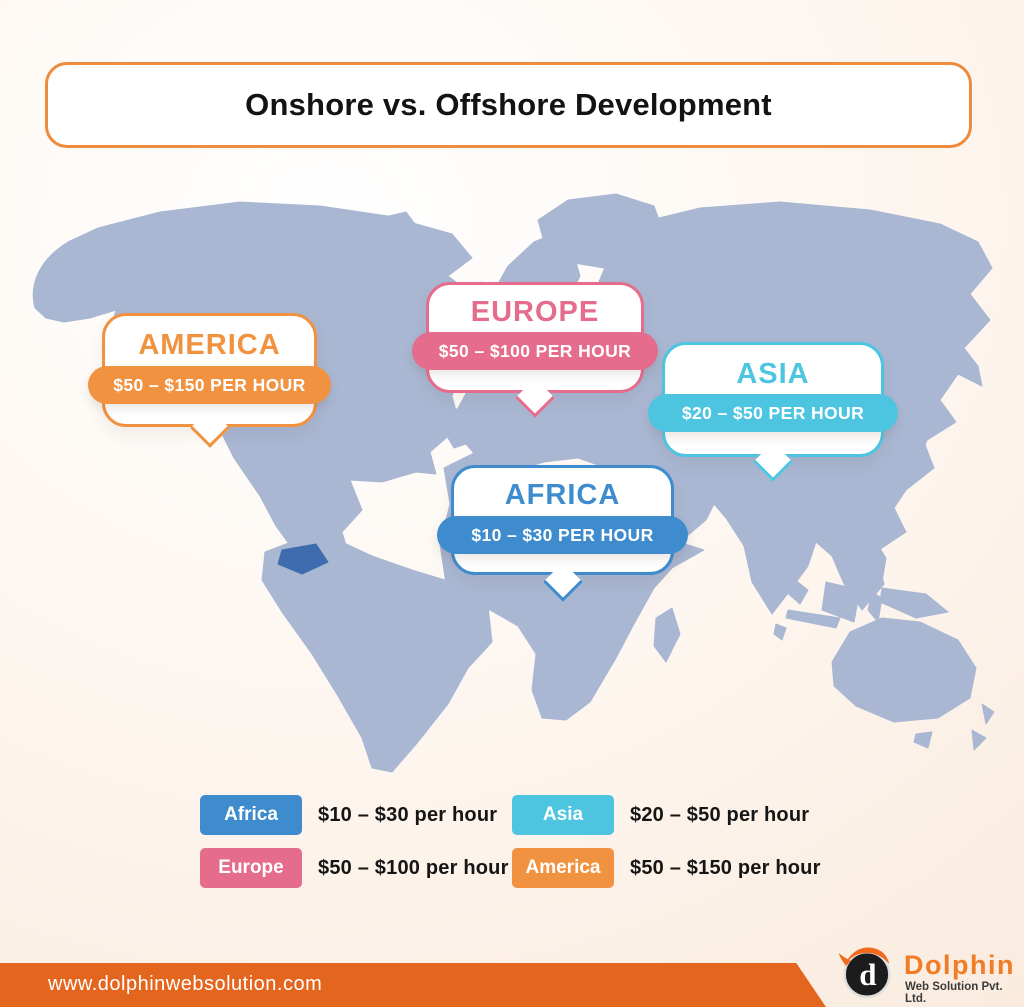 This screenshot has width=1024, height=1007. I want to click on island-madagascar, so click(667, 635).